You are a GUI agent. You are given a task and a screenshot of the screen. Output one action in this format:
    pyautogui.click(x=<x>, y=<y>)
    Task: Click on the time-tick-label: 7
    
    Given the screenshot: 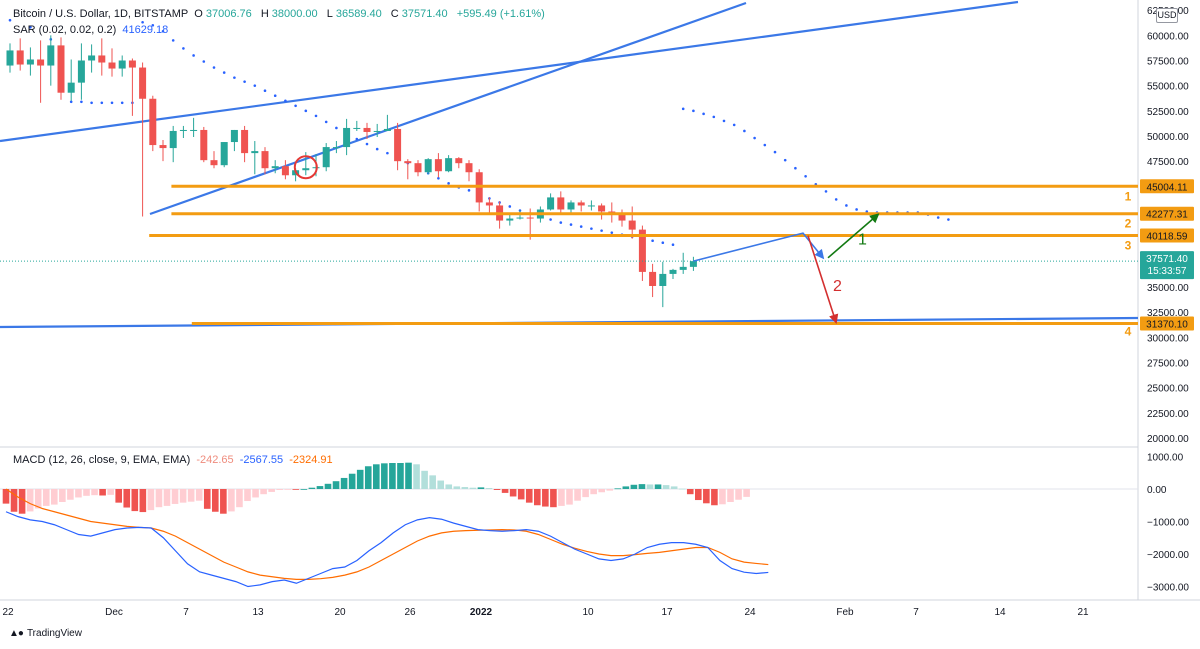 What is the action you would take?
    pyautogui.click(x=186, y=612)
    